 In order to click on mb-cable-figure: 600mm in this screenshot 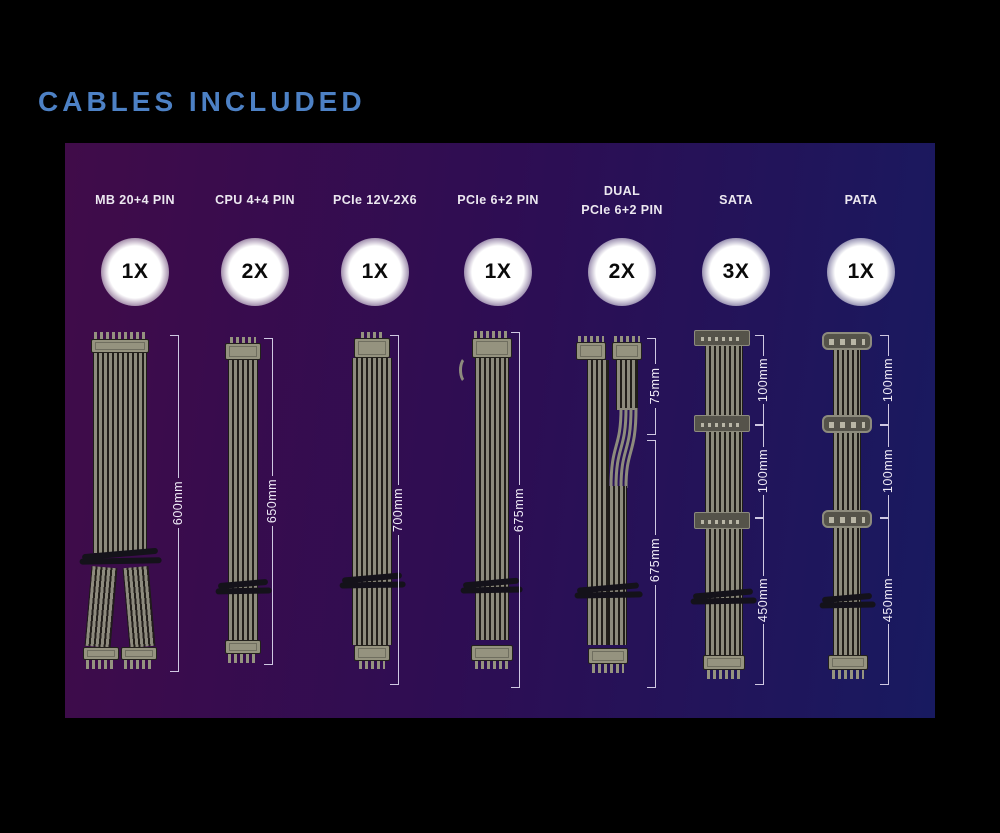, I will do `click(135, 515)`.